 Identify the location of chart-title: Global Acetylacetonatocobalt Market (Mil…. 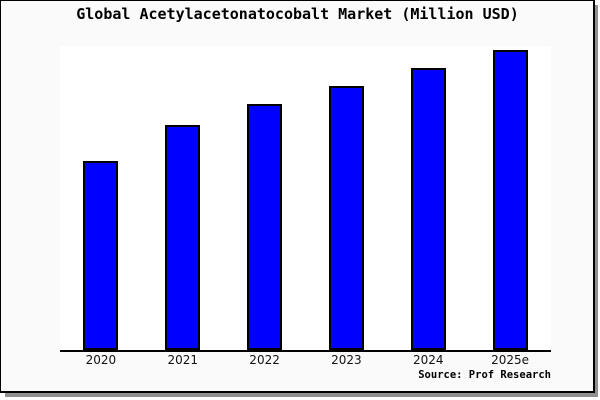
(297, 14).